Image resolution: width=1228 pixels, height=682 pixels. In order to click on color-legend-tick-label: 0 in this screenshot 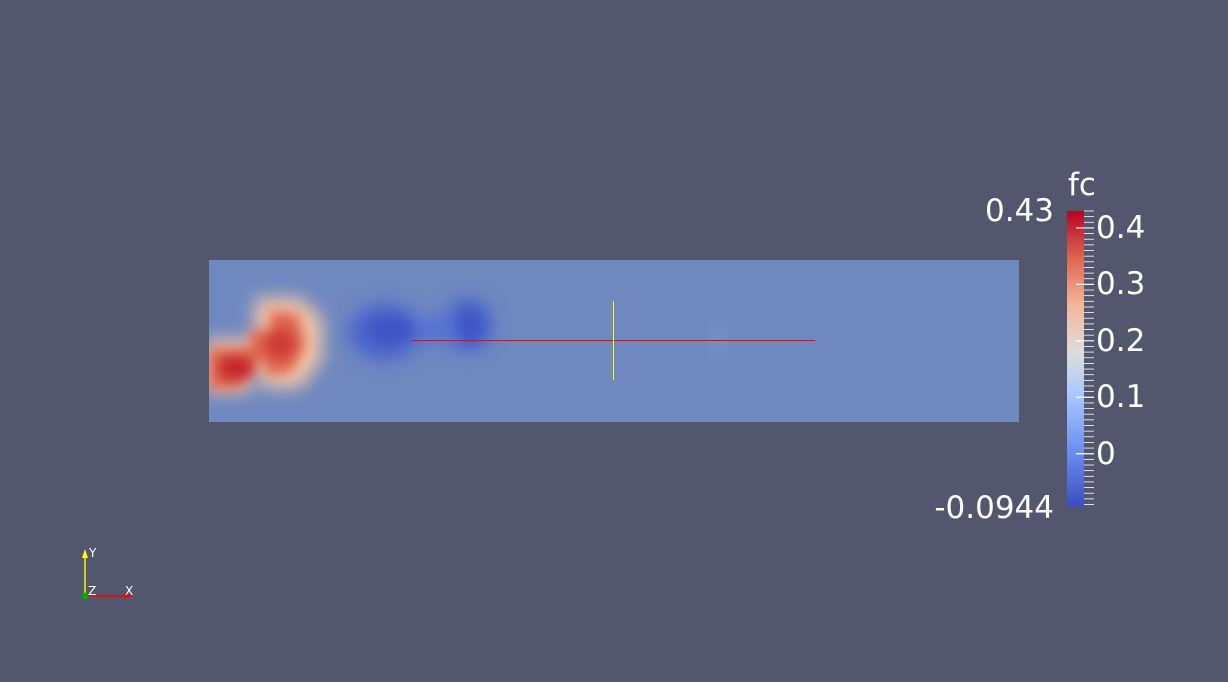, I will do `click(1106, 454)`.